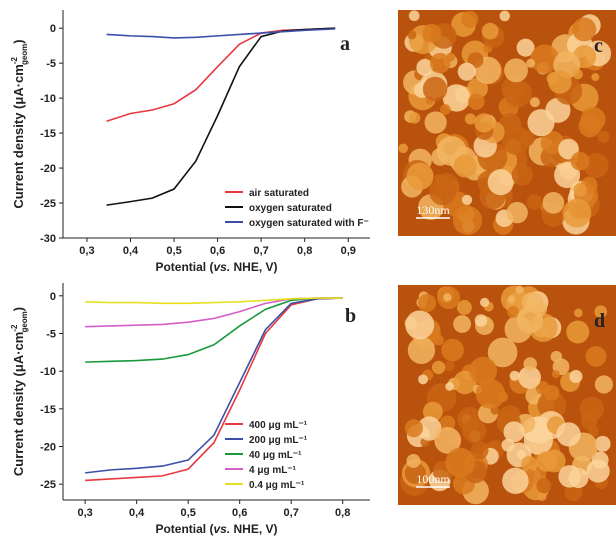 This screenshot has height=544, width=616. I want to click on y-tick-label: -20, so click(48, 448).